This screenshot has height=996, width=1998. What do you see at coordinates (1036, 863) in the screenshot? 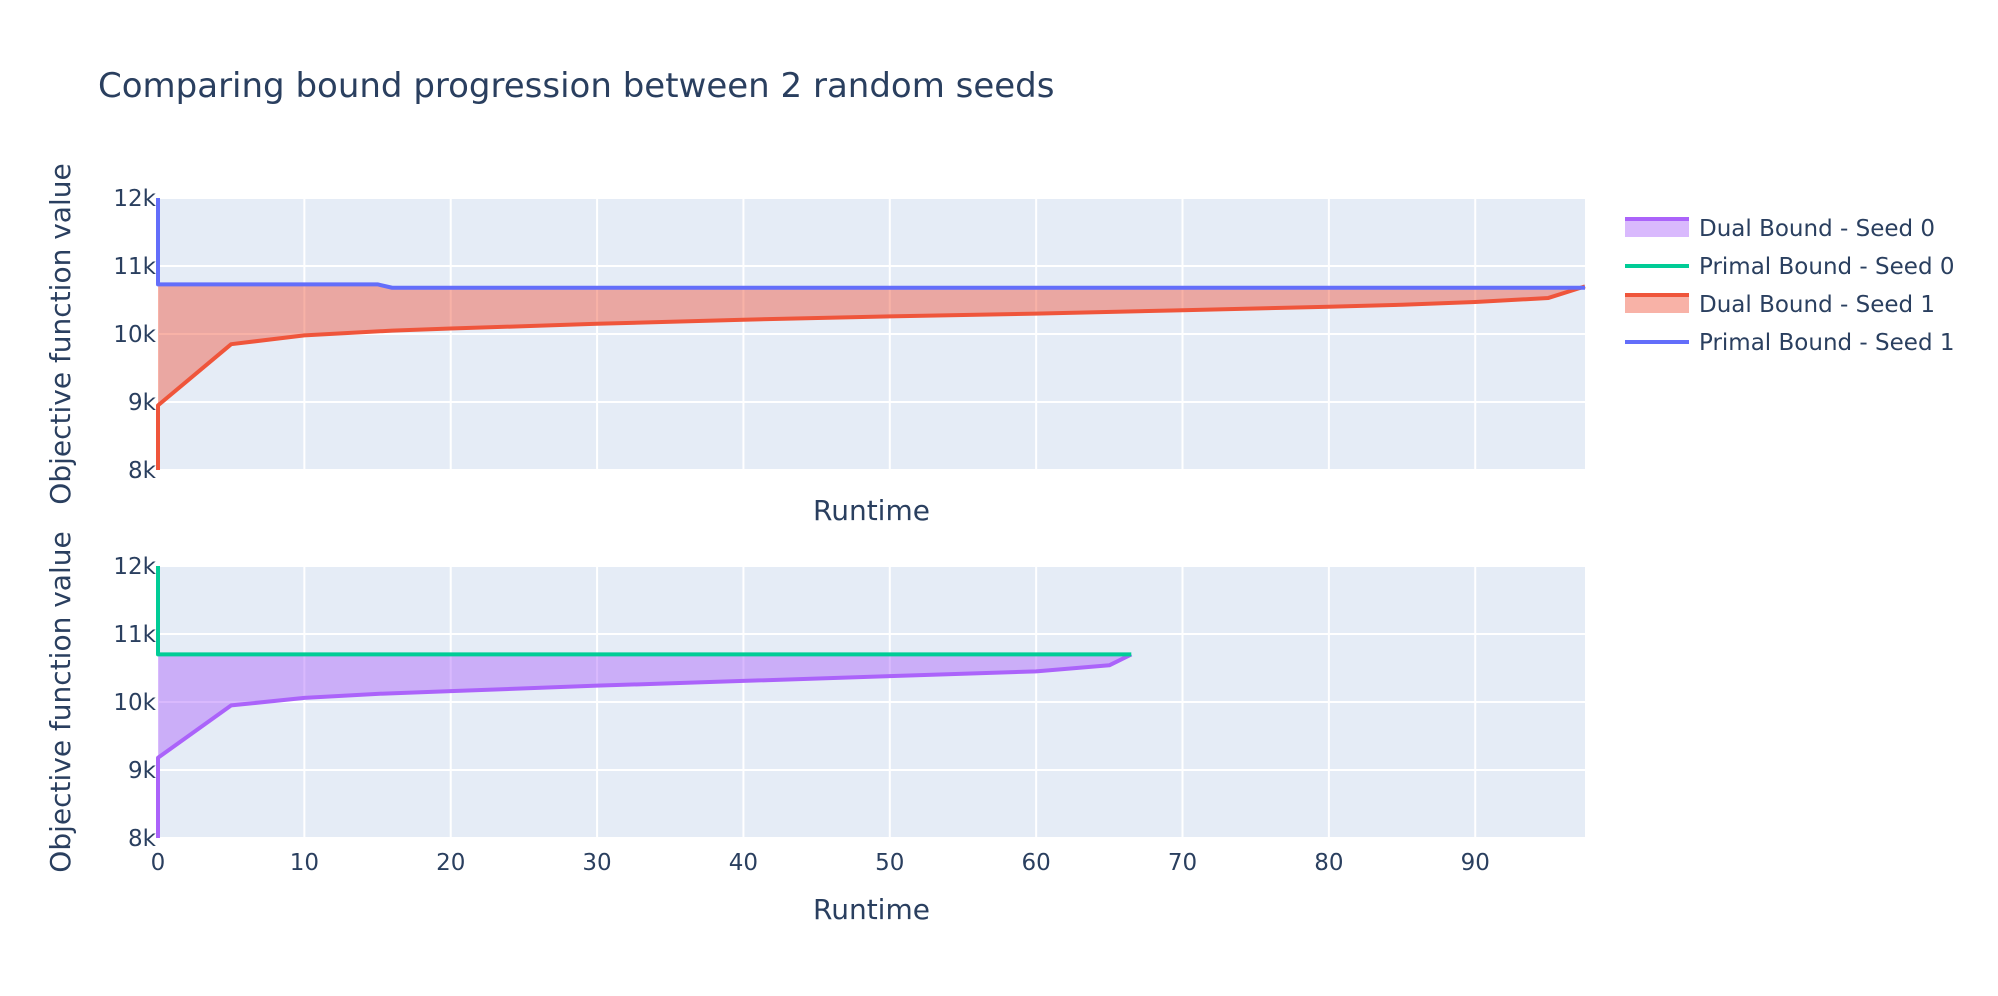
I see `x-tick-label: 60` at bounding box center [1036, 863].